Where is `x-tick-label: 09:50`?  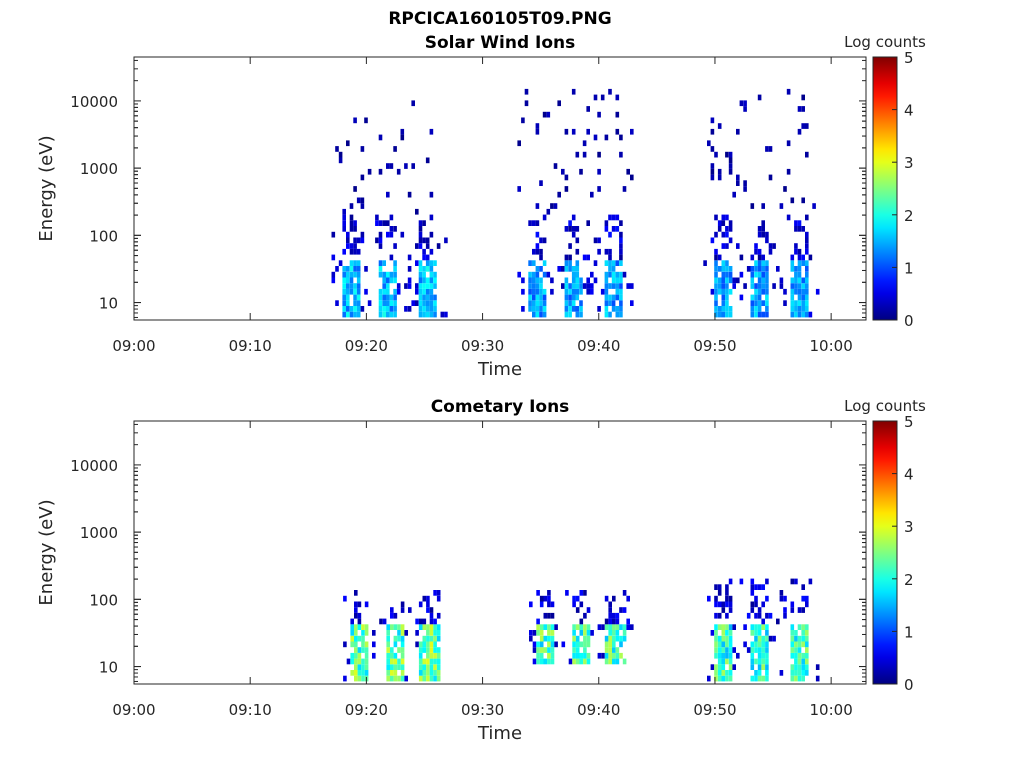
x-tick-label: 09:50 is located at coordinates (714, 346).